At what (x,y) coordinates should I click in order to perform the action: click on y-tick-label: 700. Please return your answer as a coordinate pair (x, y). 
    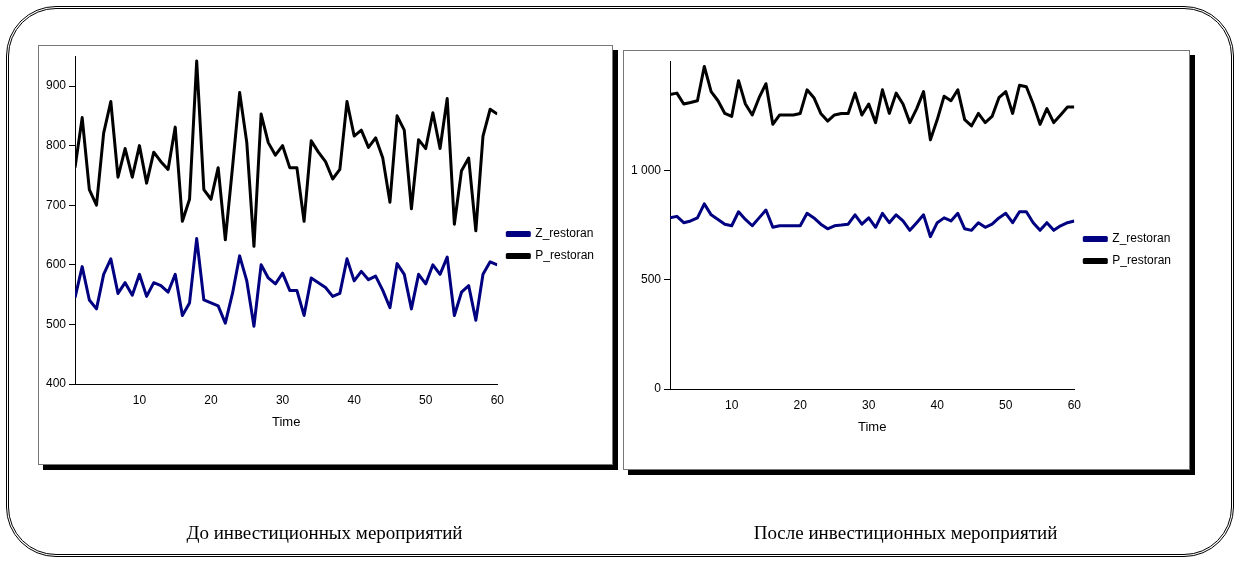
    Looking at the image, I should click on (56, 204).